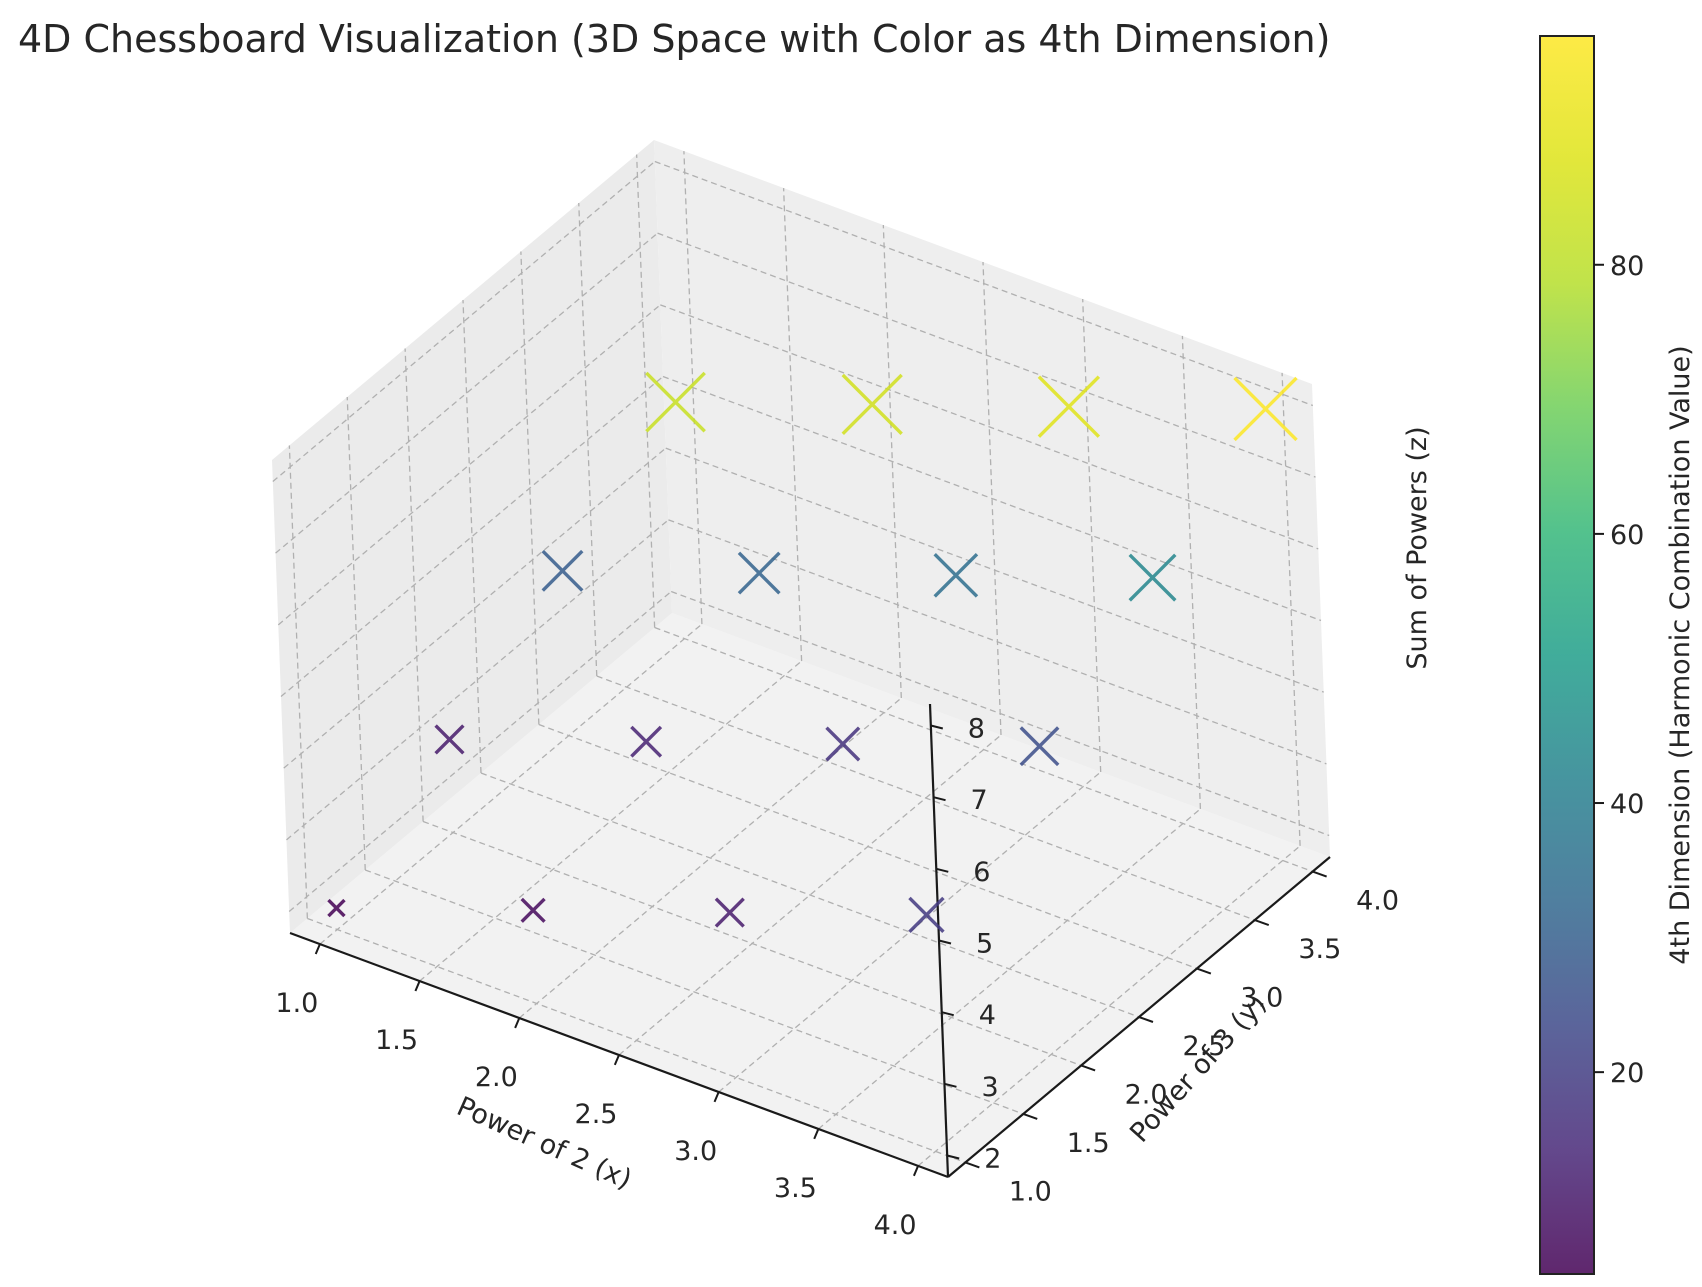 This screenshot has width=1702, height=1287. I want to click on y-axis-label: Power of 3 (y), so click(1198, 1068).